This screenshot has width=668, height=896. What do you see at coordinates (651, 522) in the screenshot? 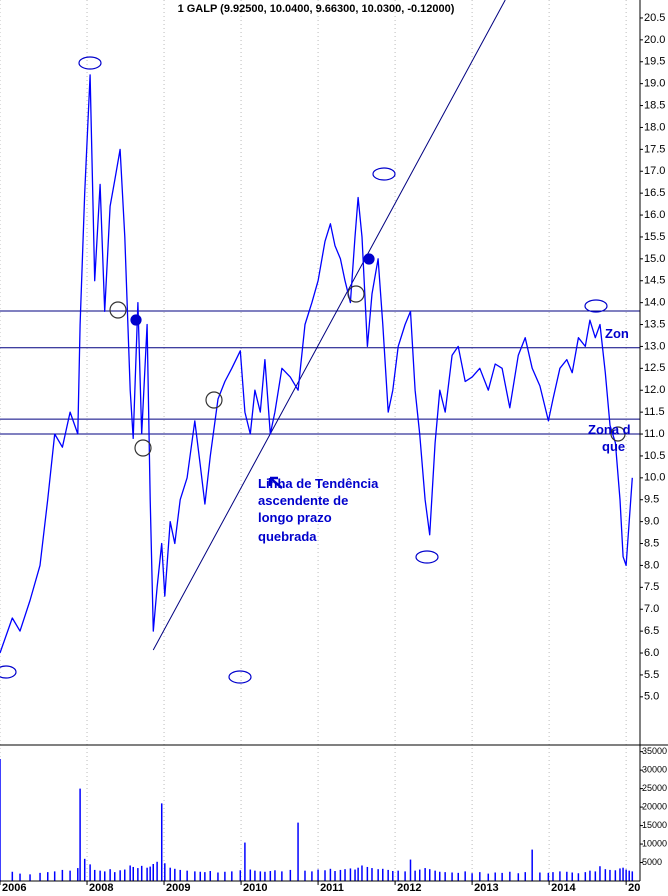
I see `y-tick-label: 9.0` at bounding box center [651, 522].